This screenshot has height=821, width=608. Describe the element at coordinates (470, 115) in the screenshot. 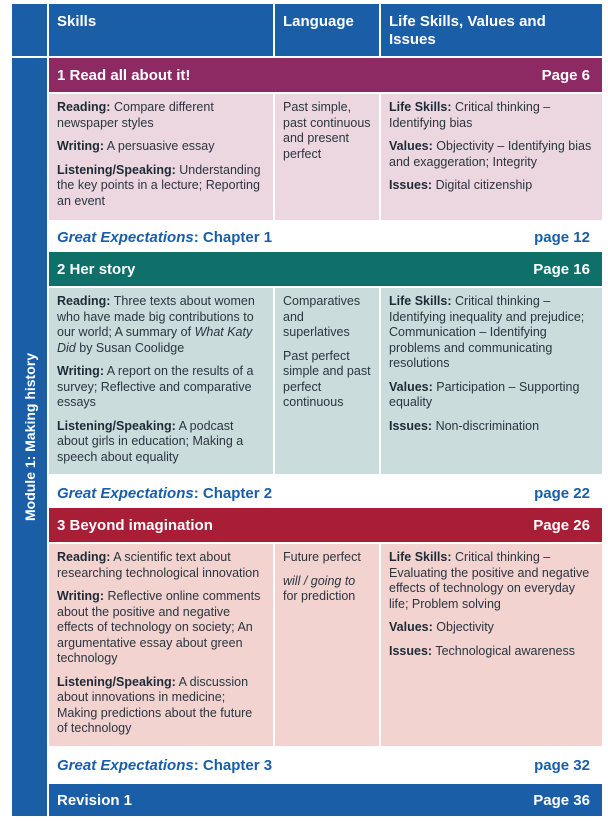

I see `unit-1-life-skills: Critical thinking – Identifying bias` at that location.